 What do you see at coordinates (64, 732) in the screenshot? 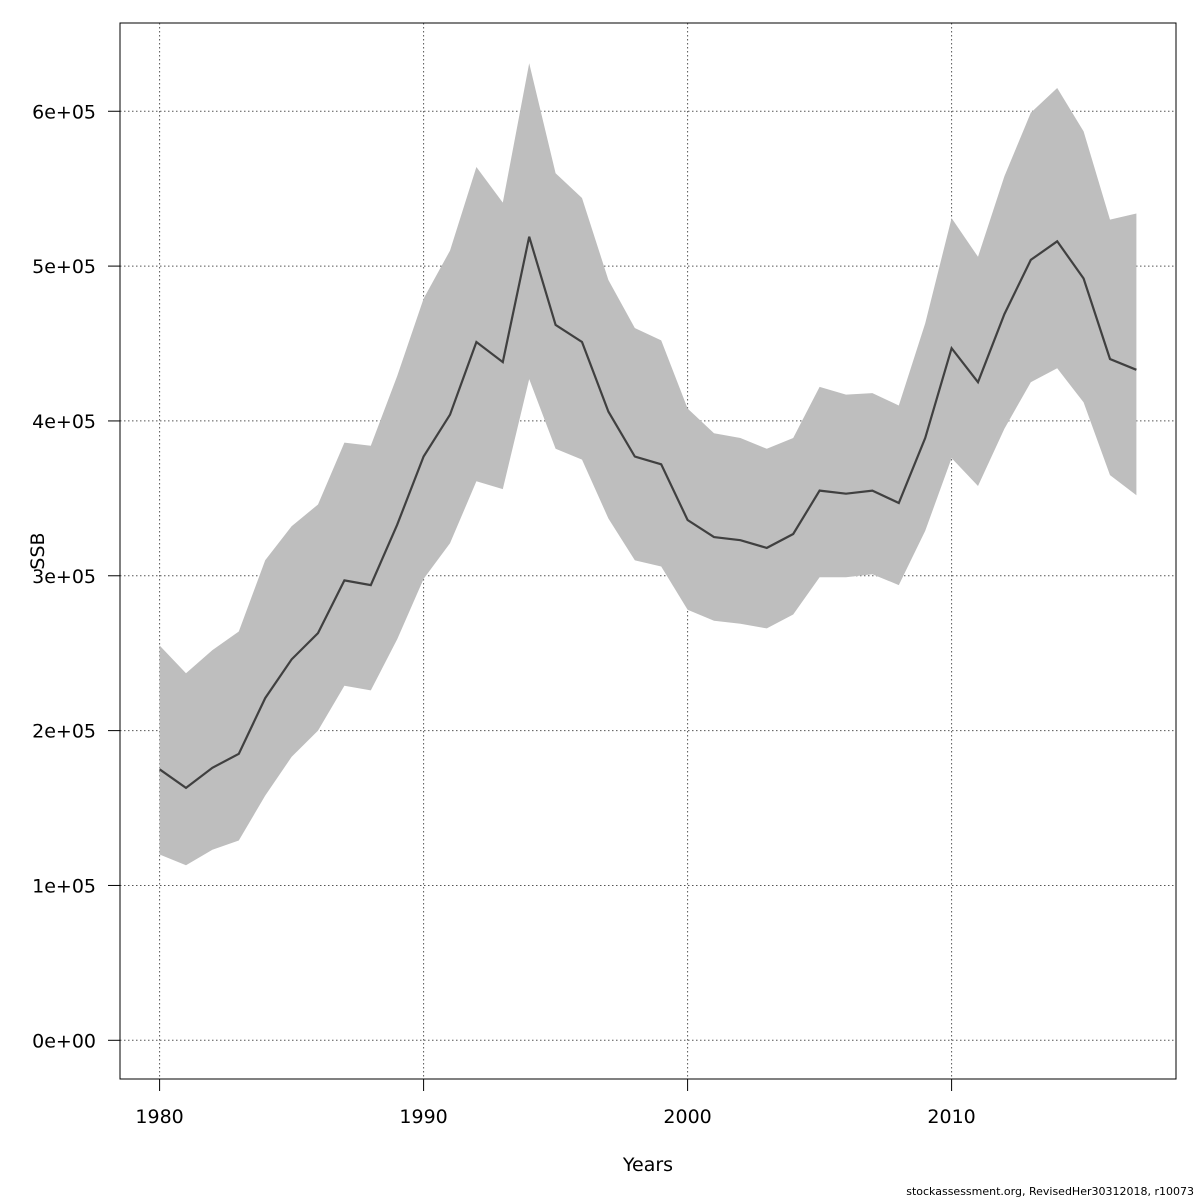
I see `y-tick-label: 2e+05` at bounding box center [64, 732].